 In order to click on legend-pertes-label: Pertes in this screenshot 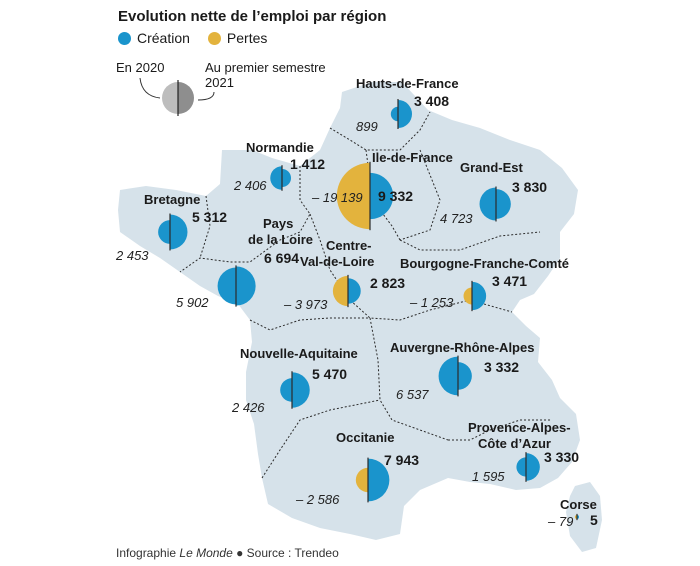, I will do `click(247, 38)`.